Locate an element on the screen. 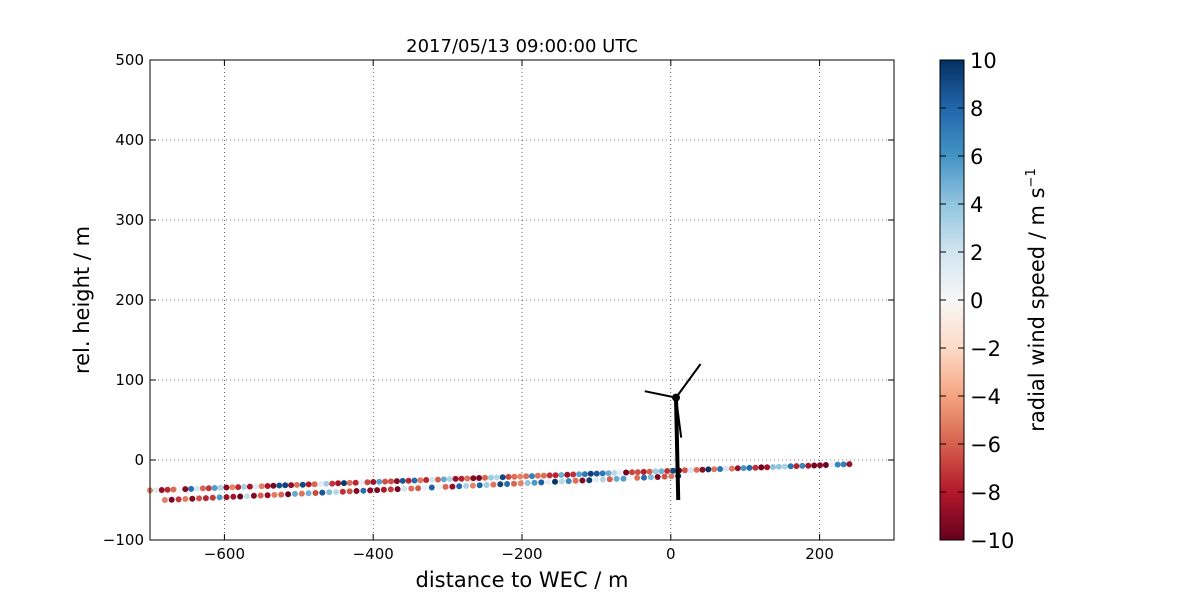 Image resolution: width=1200 pixels, height=600 pixels. colorbar-tick-label: 8 is located at coordinates (976, 109).